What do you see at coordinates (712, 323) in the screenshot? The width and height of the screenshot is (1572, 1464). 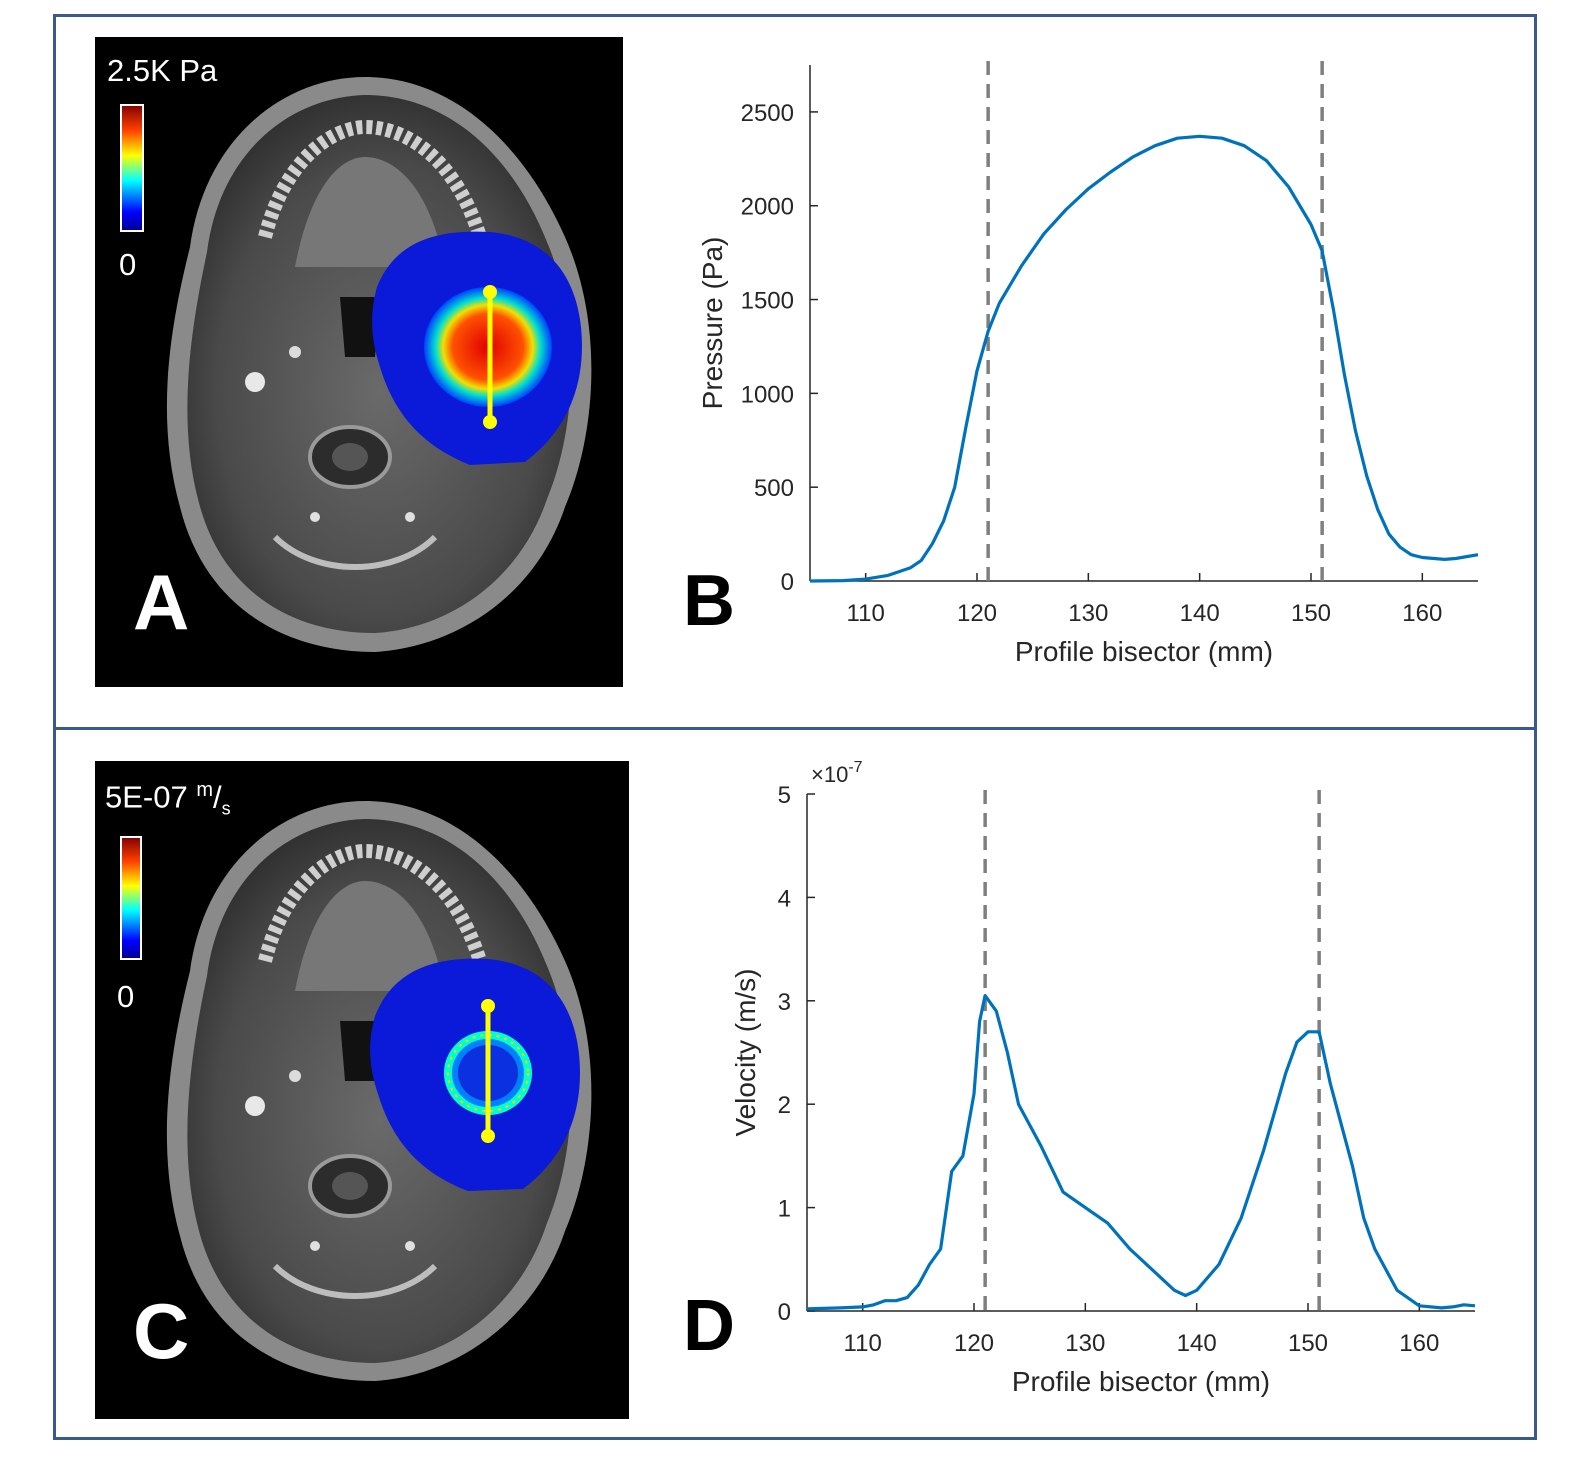 I see `y-axis-label-b: Pressure (Pa)` at bounding box center [712, 323].